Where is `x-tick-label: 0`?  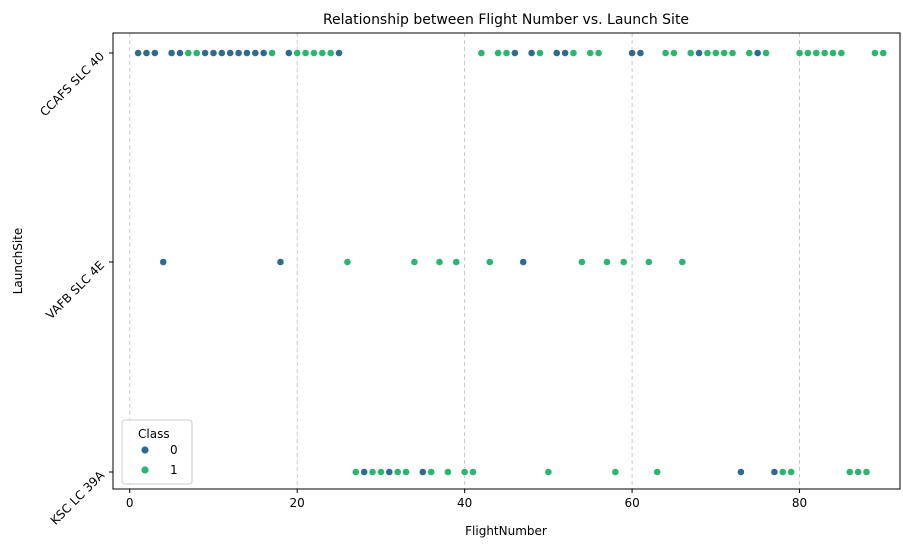 x-tick-label: 0 is located at coordinates (130, 503).